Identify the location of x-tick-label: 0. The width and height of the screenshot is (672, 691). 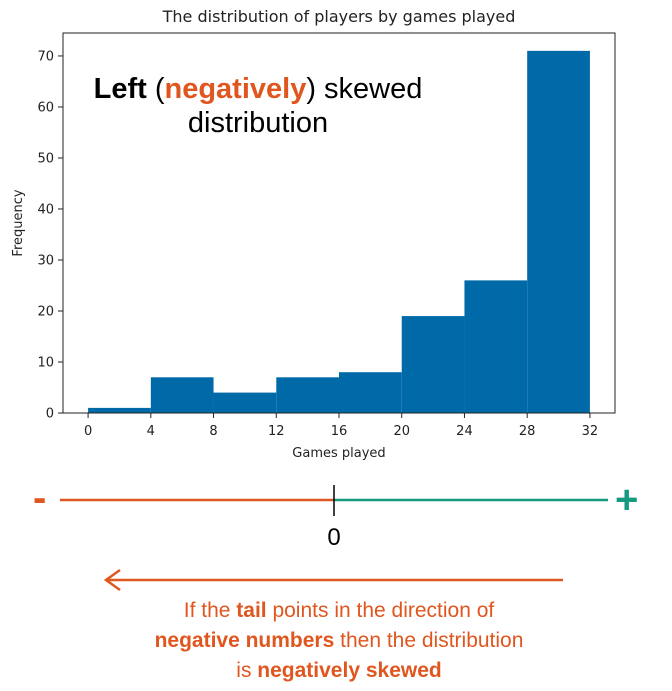
(88, 431).